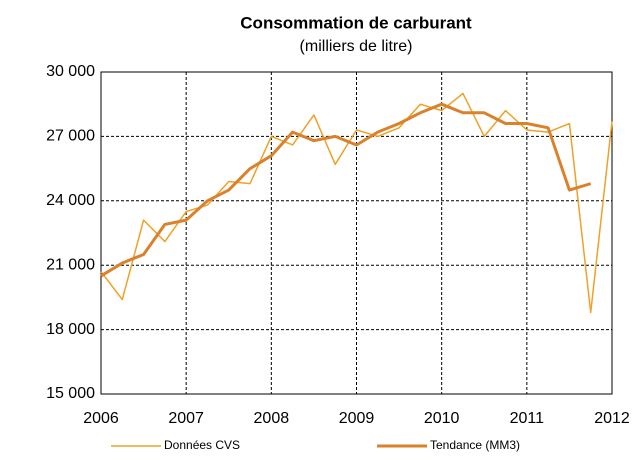 This screenshot has height=462, width=638. What do you see at coordinates (356, 46) in the screenshot?
I see `chart-subtitle: (milliers de litre)` at bounding box center [356, 46].